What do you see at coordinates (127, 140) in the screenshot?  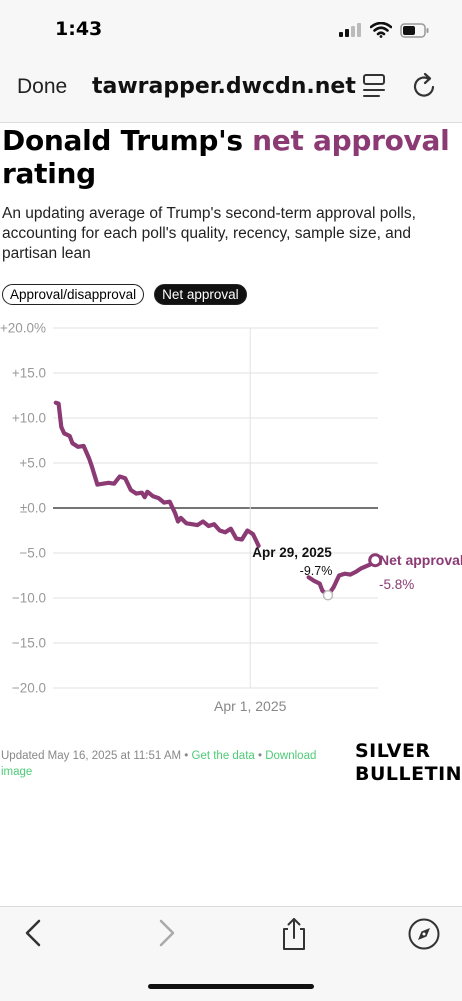 I see `title-part1: Donald Trump's` at bounding box center [127, 140].